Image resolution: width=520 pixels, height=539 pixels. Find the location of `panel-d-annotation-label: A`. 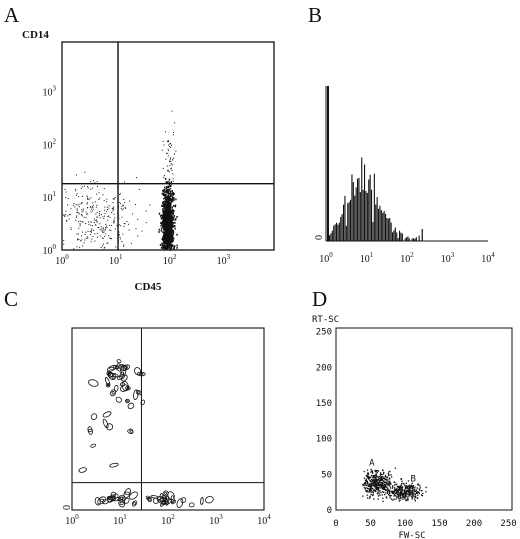

panel-d-annotation-label: A is located at coordinates (372, 464).